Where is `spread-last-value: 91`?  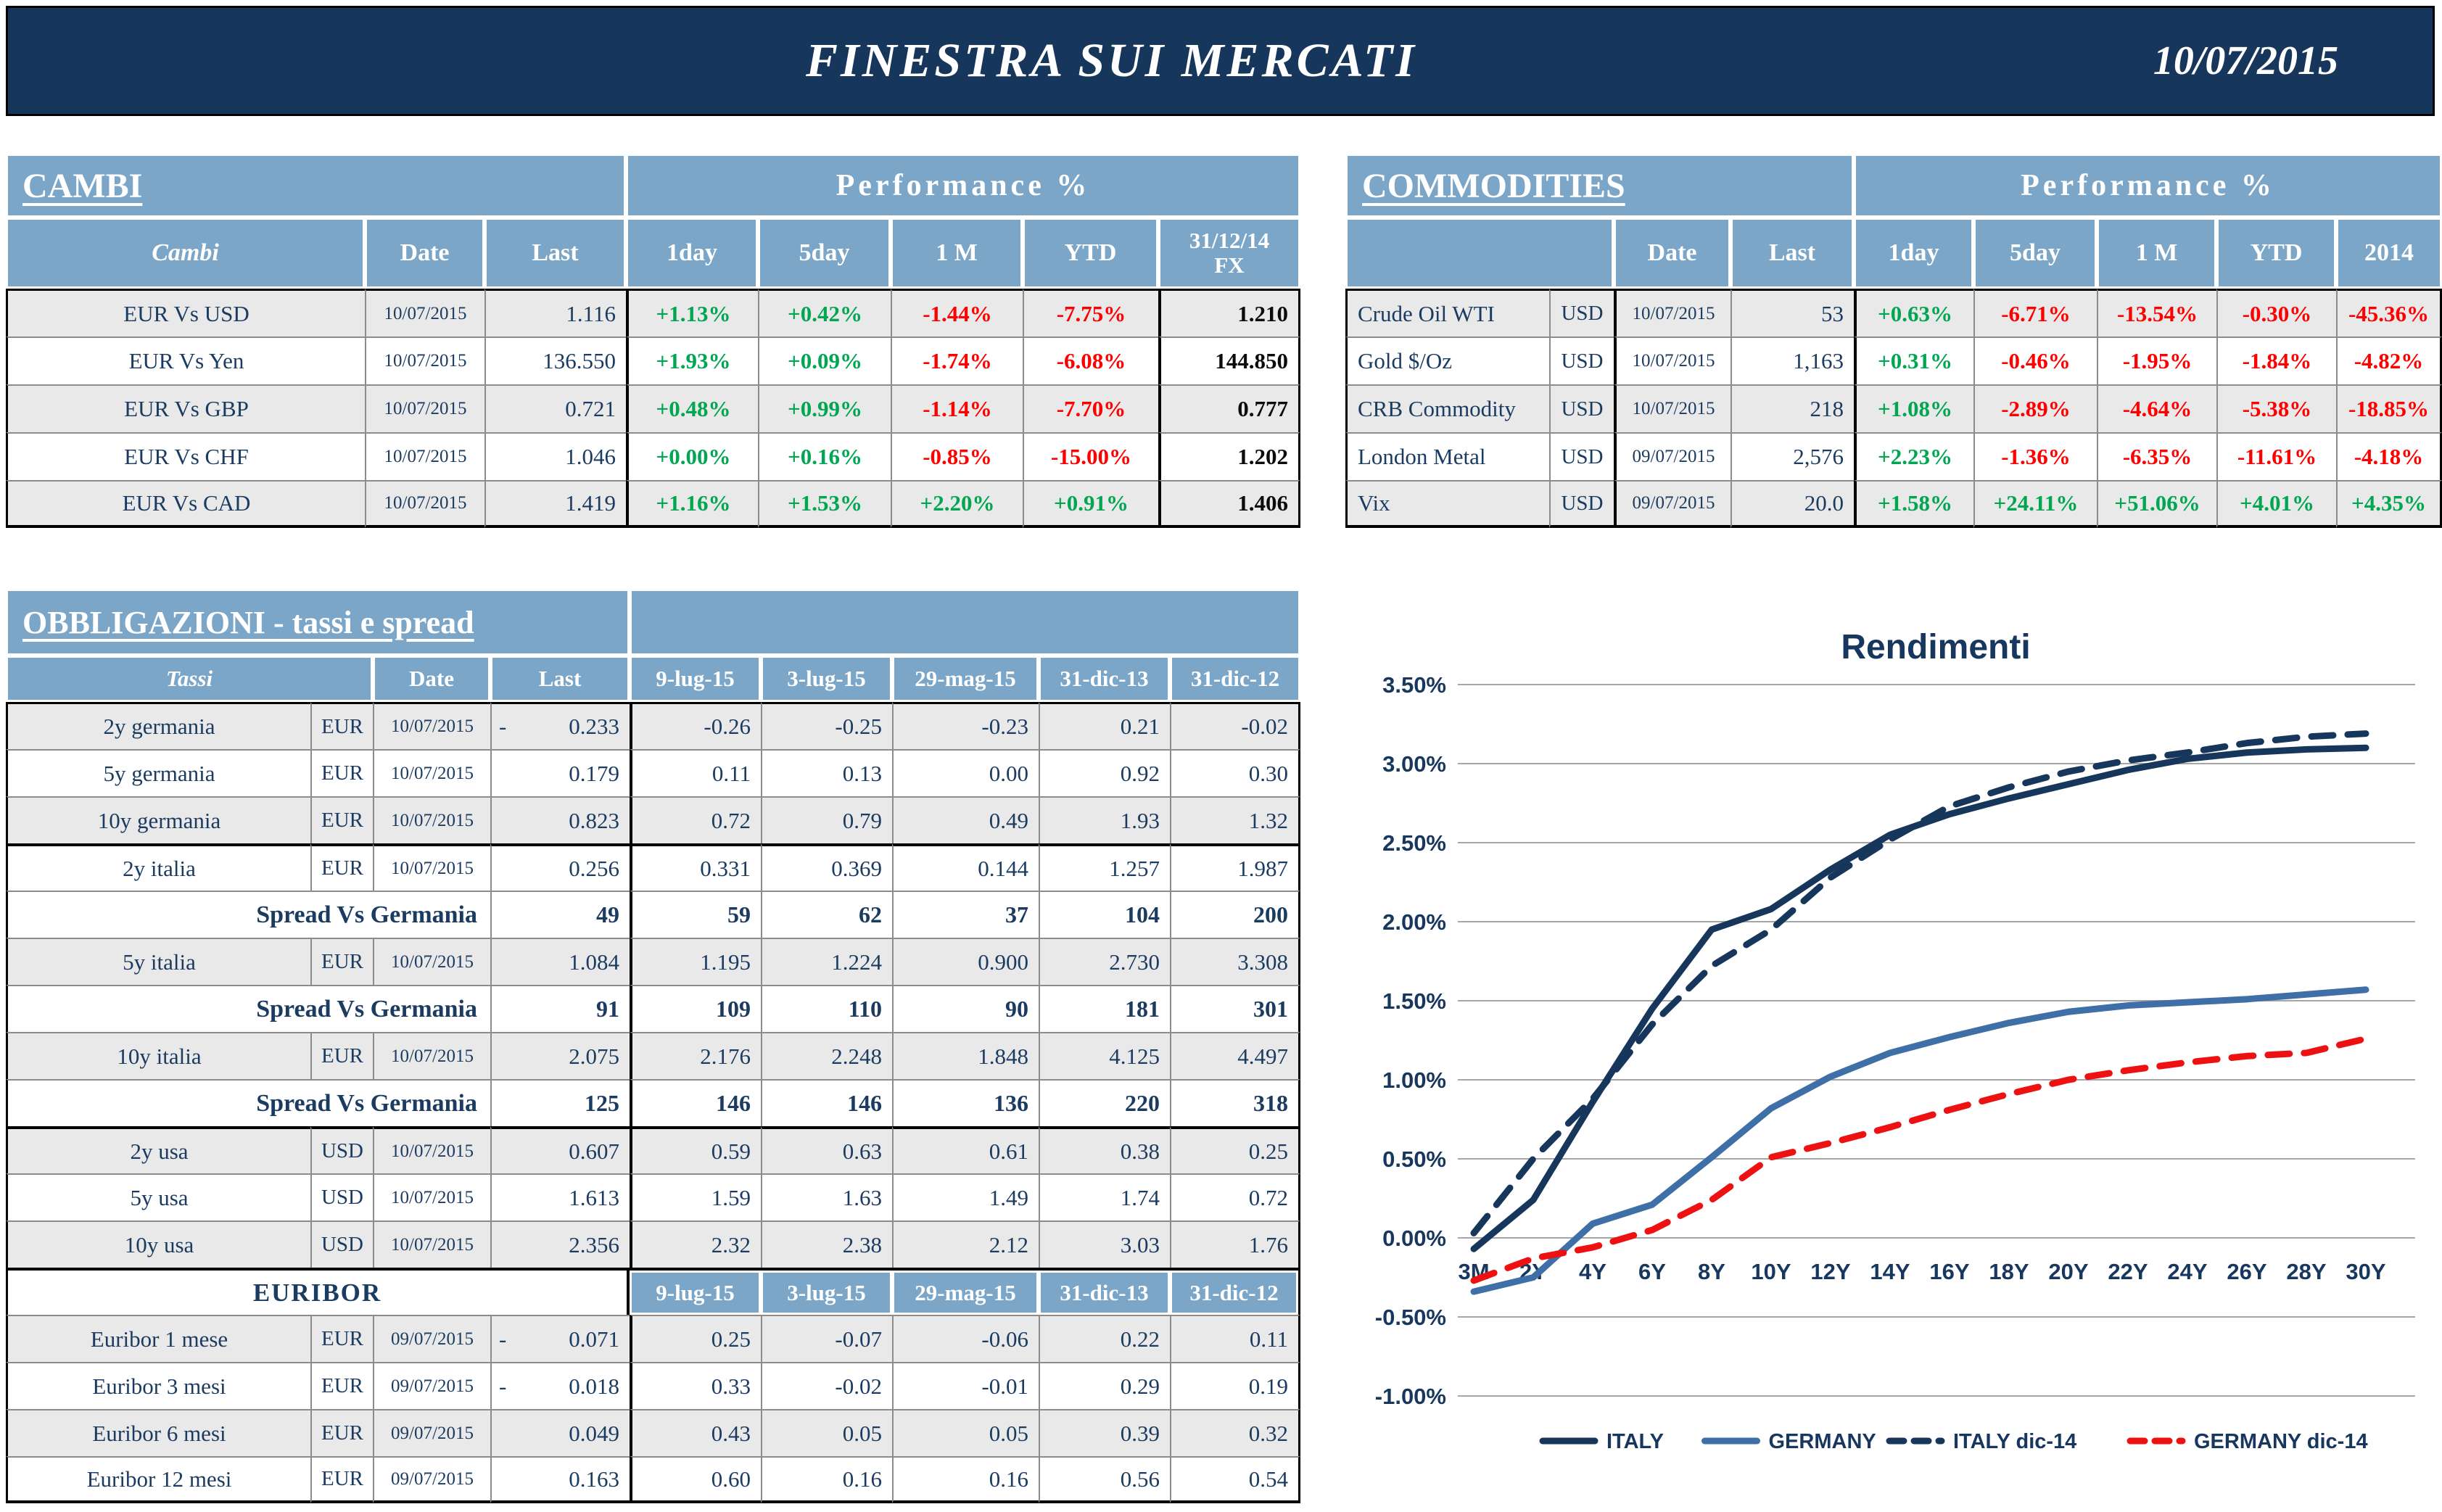
spread-last-value: 91 is located at coordinates (560, 1008).